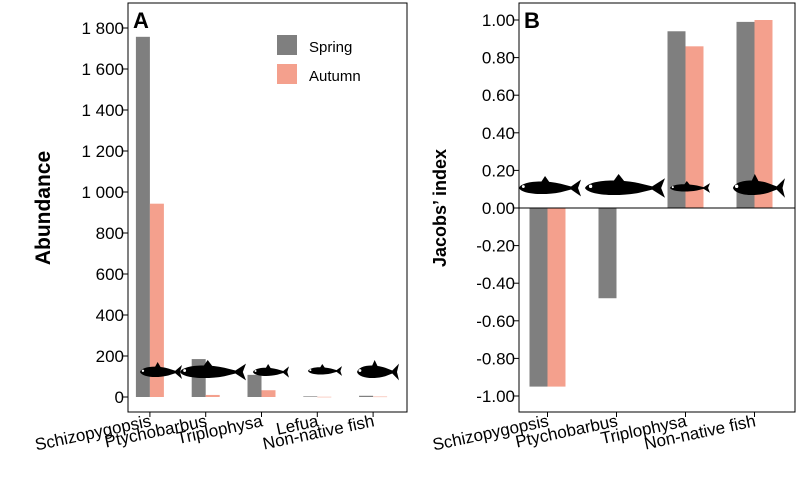 This screenshot has width=800, height=489. I want to click on bar-b-autumn-non-native-fish, so click(763, 114).